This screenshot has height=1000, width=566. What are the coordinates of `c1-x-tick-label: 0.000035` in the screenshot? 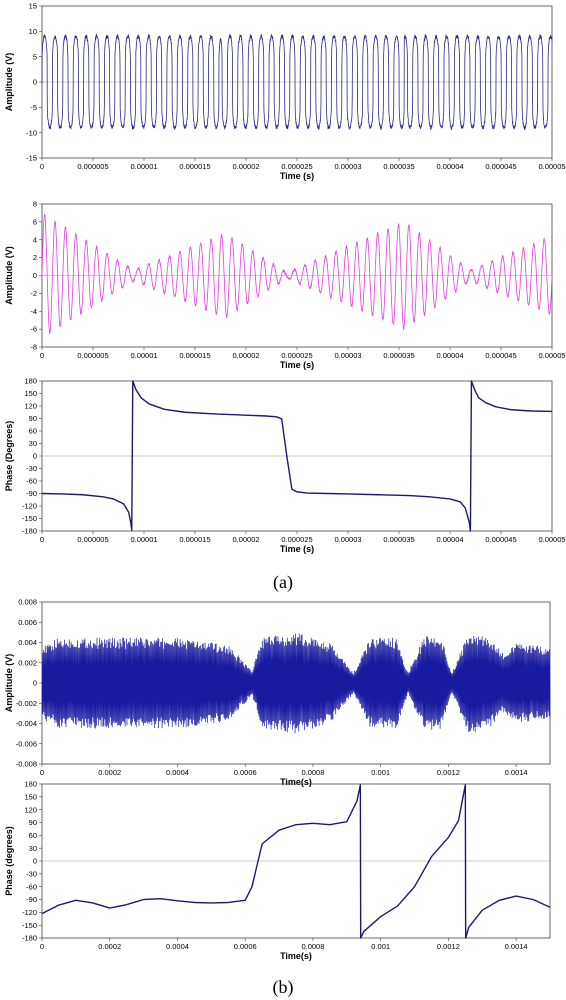 It's located at (398, 355).